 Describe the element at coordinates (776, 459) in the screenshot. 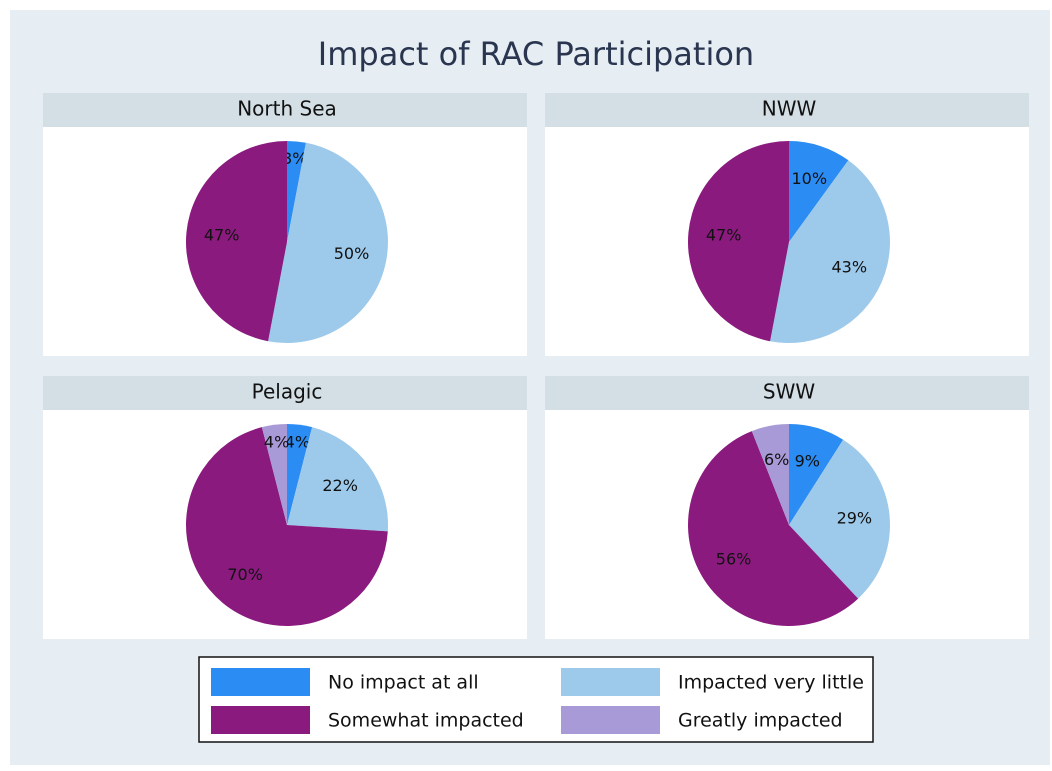

I see `data-label: 6%` at that location.